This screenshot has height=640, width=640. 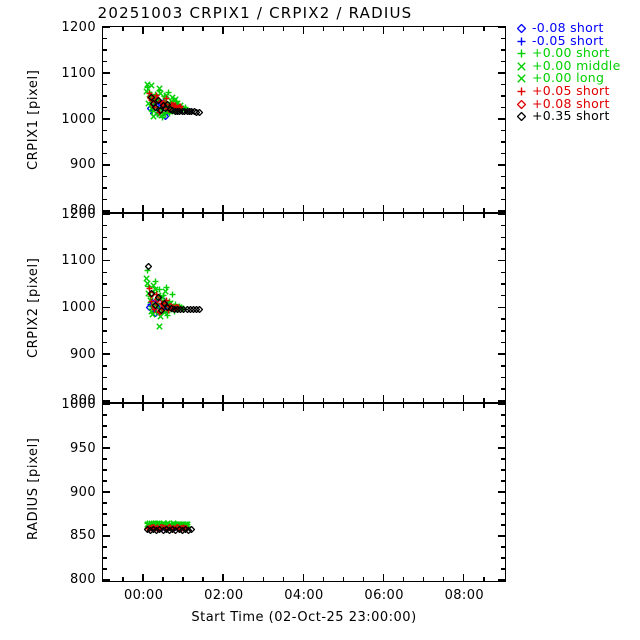 What do you see at coordinates (78, 404) in the screenshot?
I see `y-tick-label: 1000` at bounding box center [78, 404].